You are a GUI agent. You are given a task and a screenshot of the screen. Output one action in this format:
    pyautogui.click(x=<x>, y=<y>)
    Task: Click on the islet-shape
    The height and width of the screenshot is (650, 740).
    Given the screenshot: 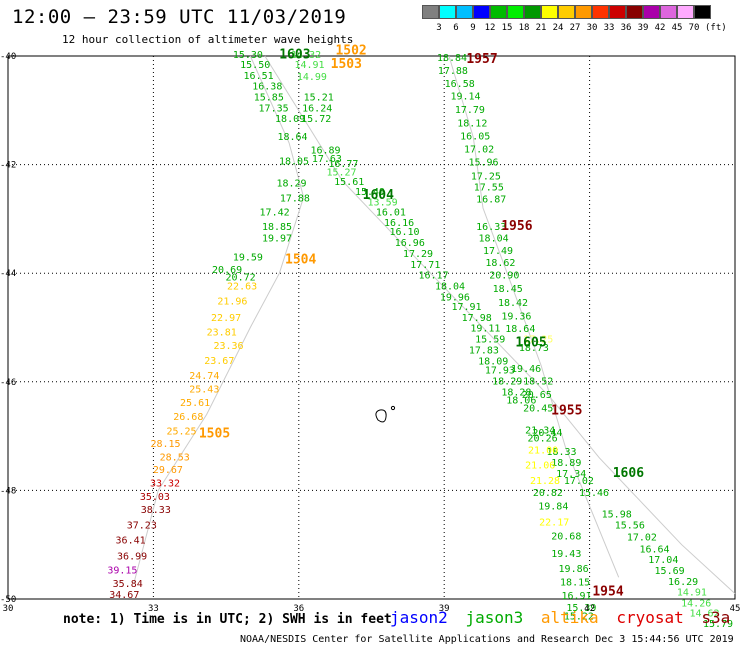 What is the action you would take?
    pyautogui.click(x=393, y=408)
    